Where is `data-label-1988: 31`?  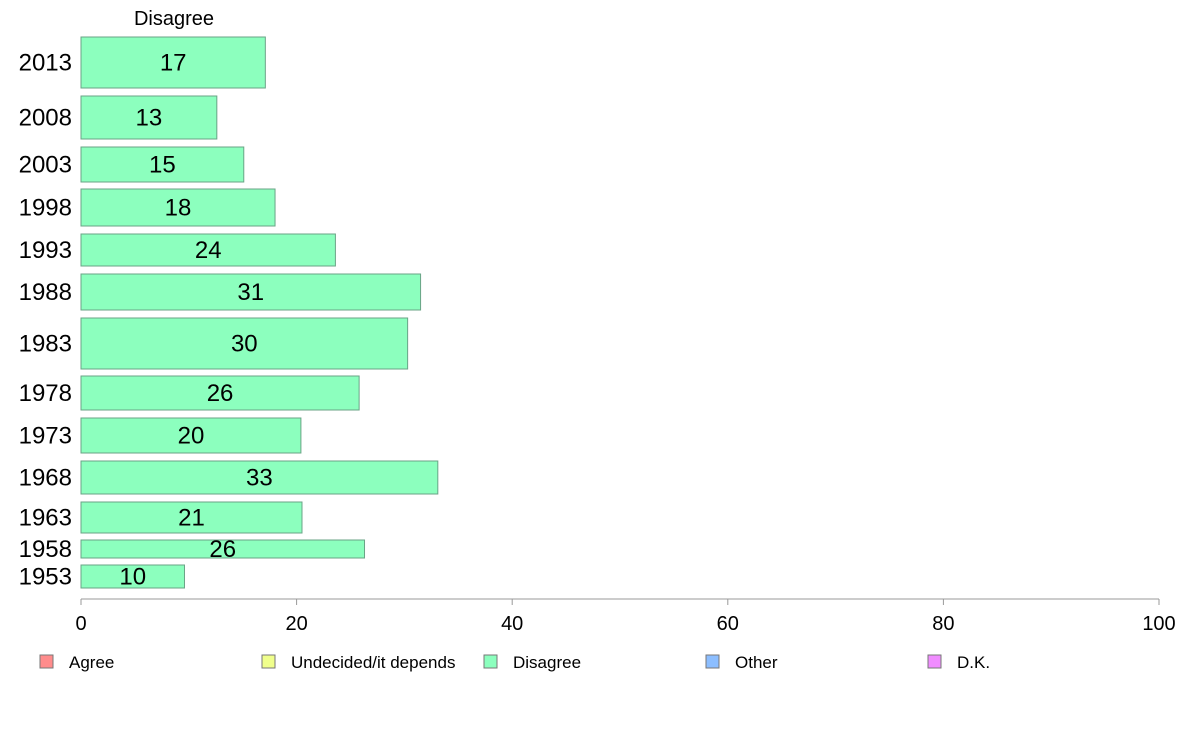
data-label-1988: 31 is located at coordinates (250, 292).